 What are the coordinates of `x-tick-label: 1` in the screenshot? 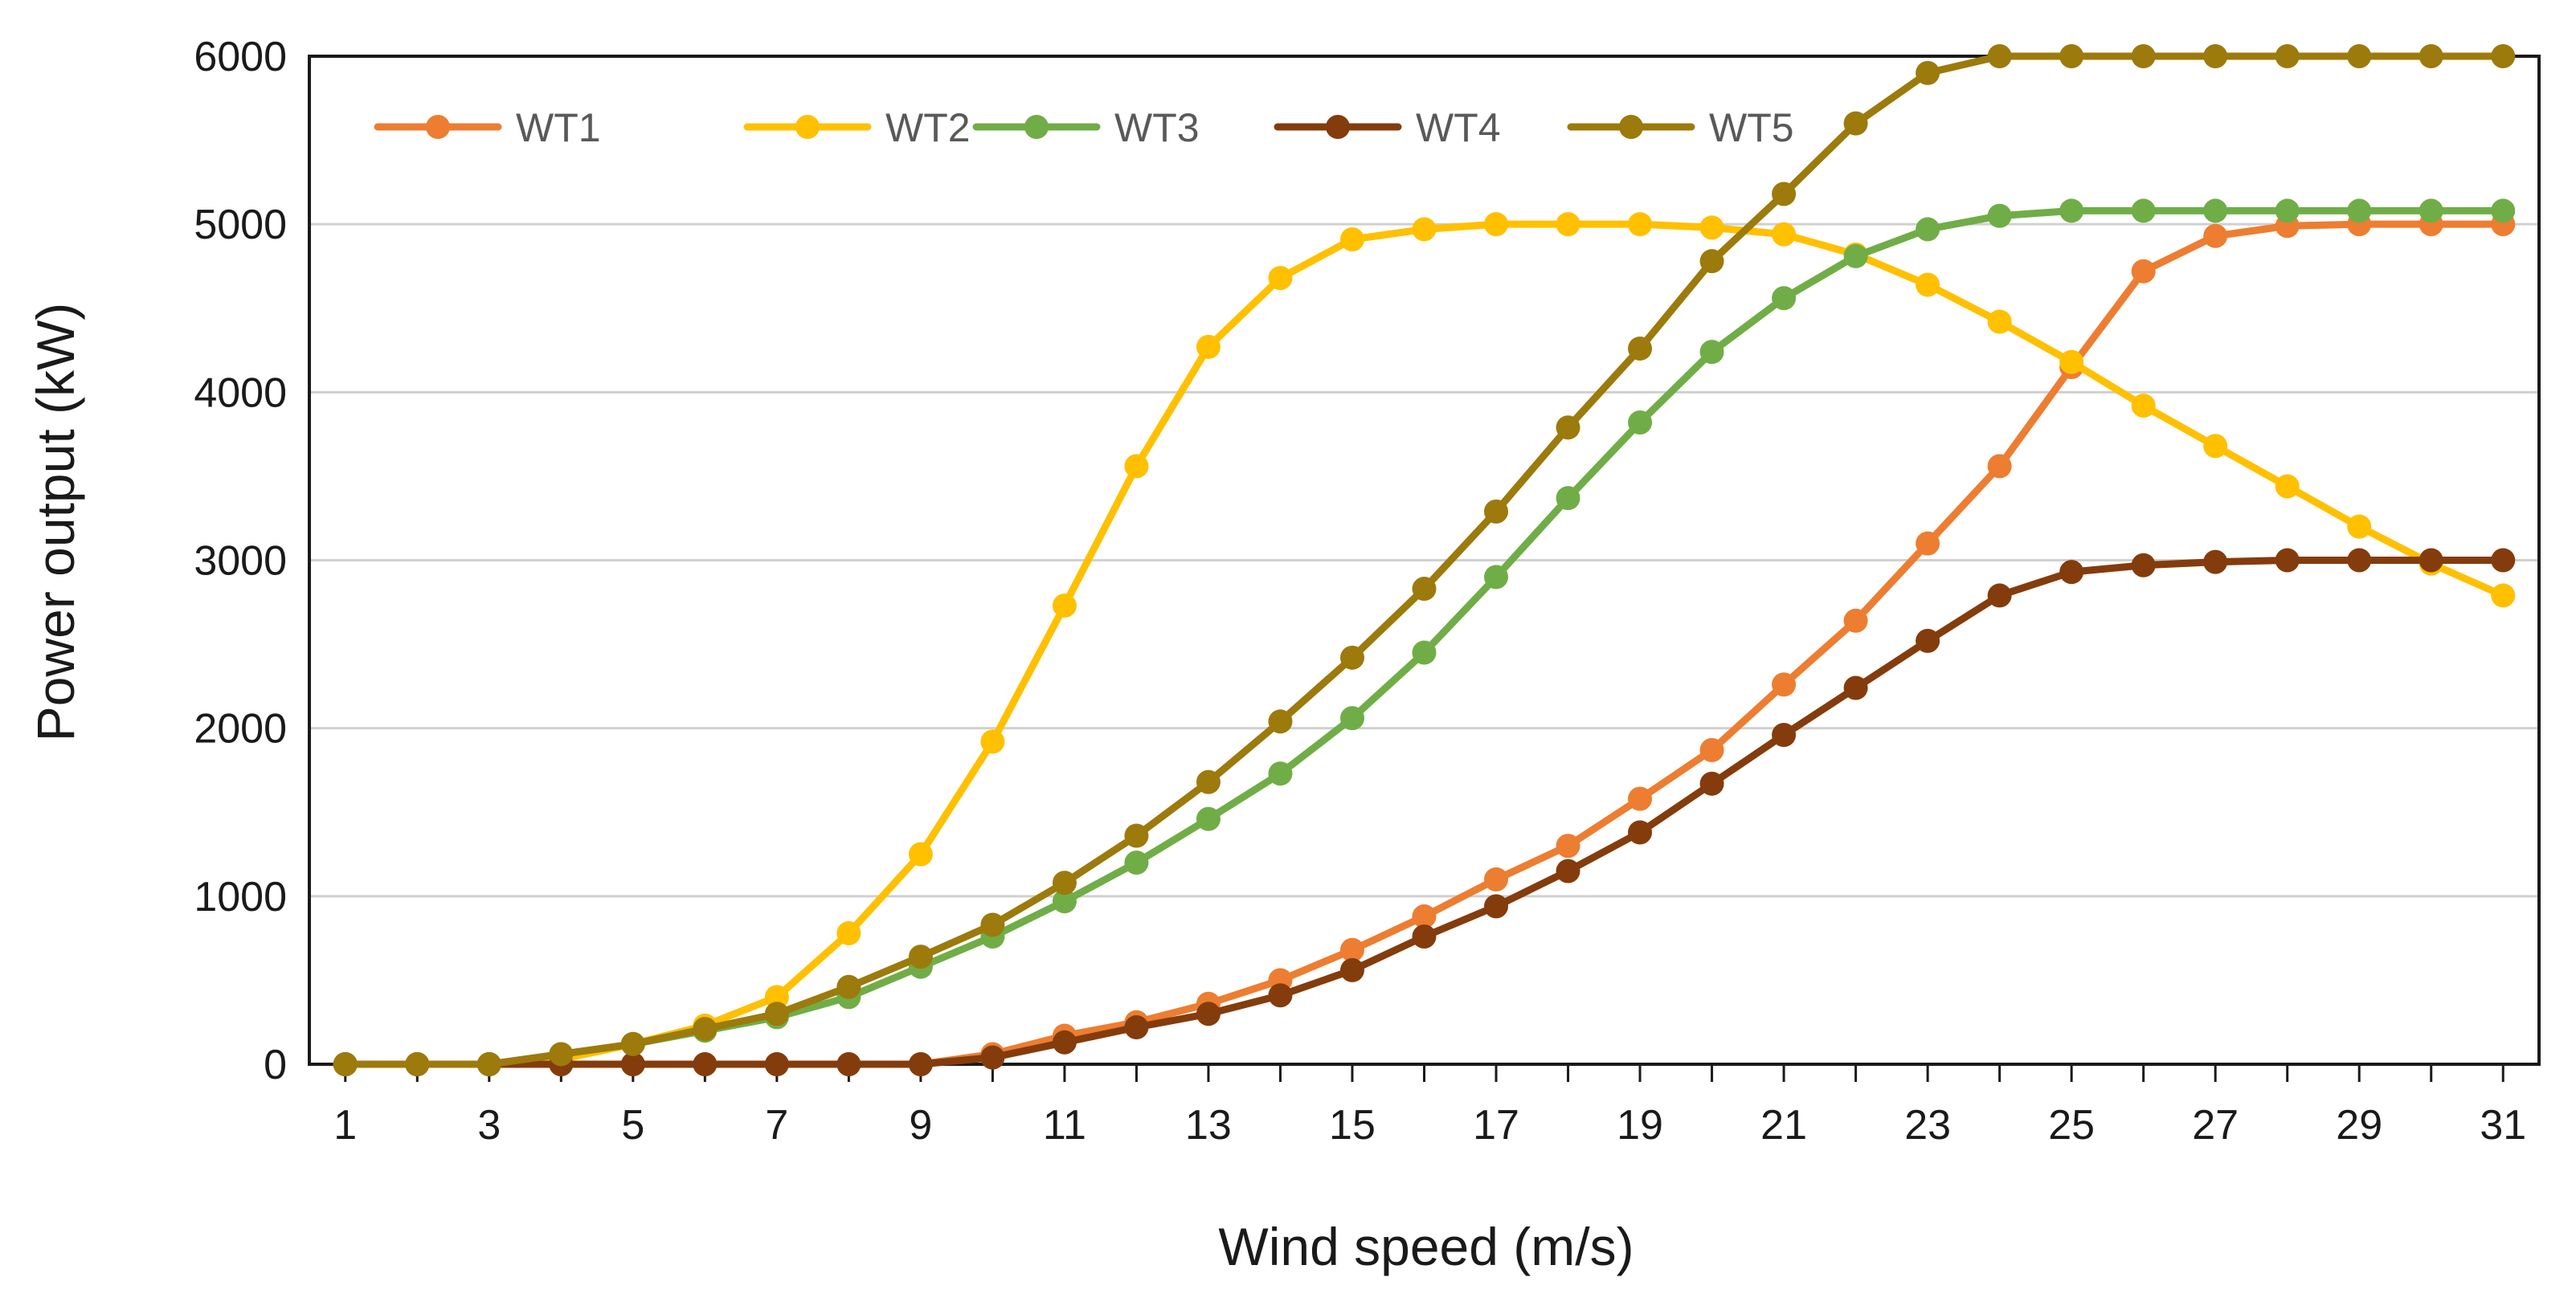 It's located at (345, 1125).